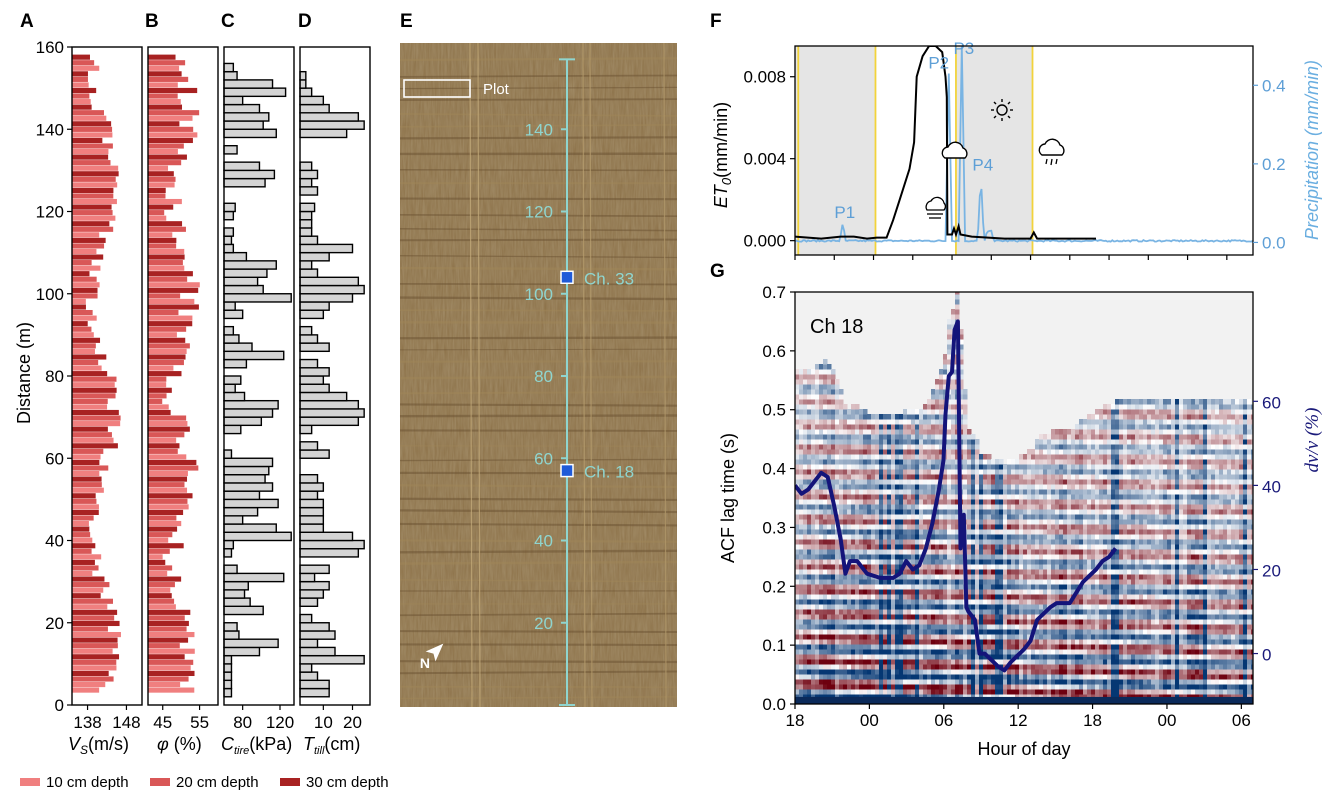 Image resolution: width=1335 pixels, height=794 pixels. I want to click on channel-marker, so click(567, 470).